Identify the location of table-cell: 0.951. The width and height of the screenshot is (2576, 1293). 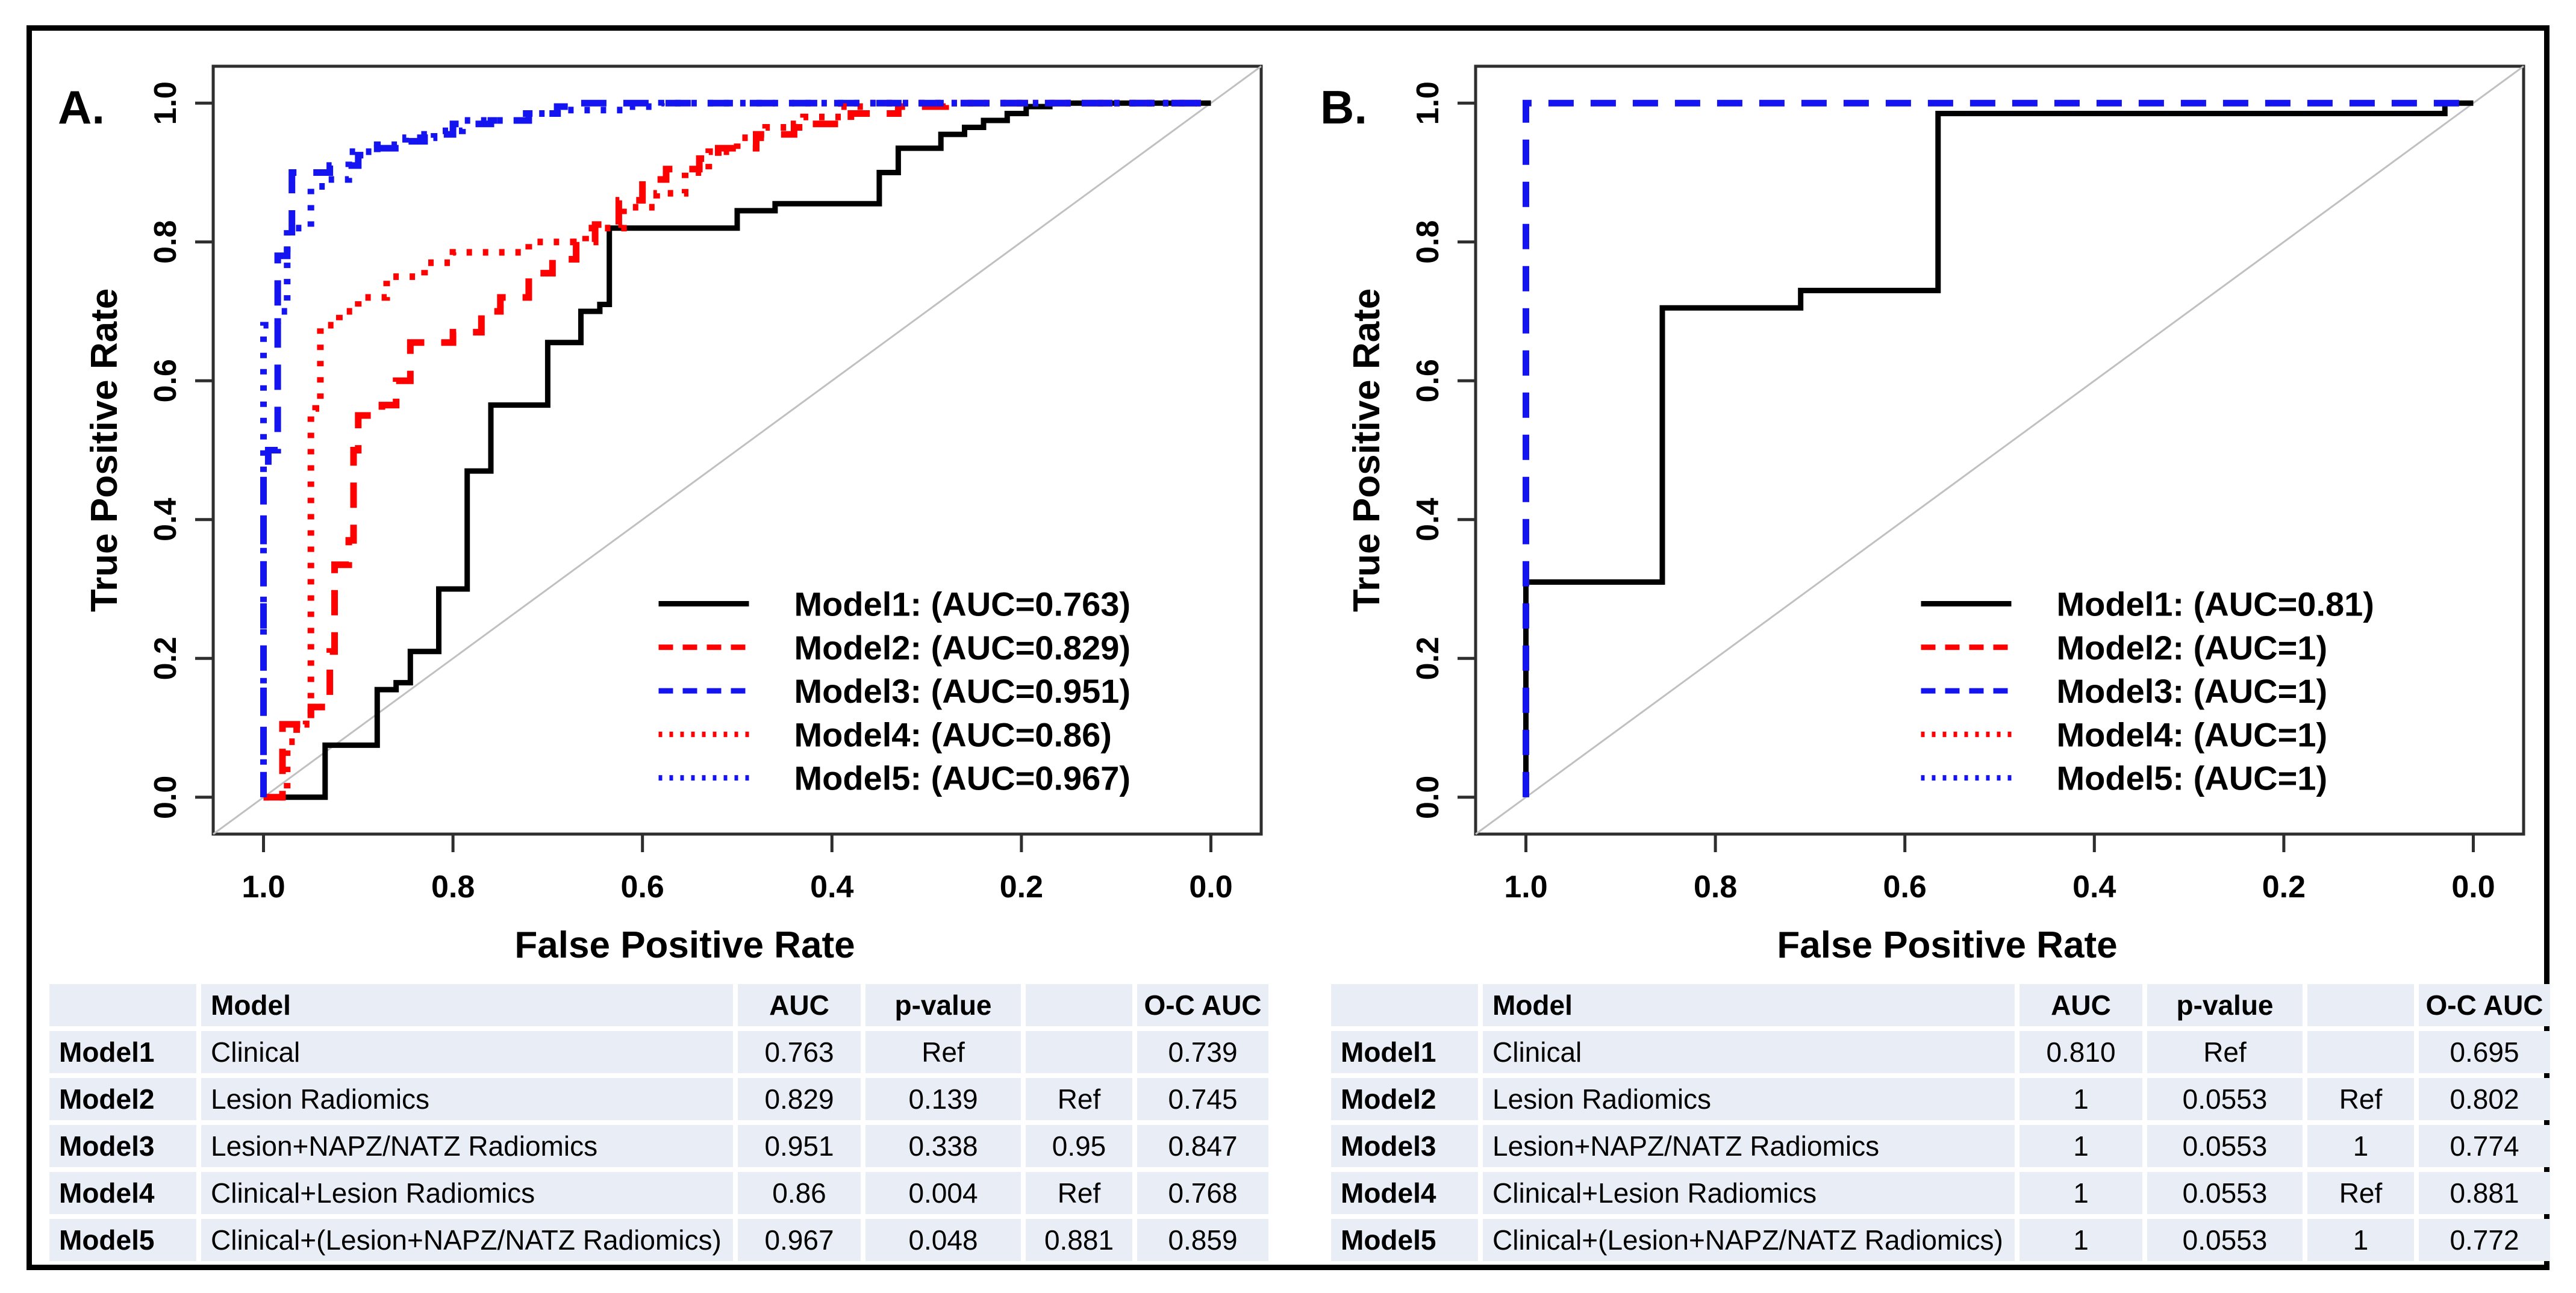
(799, 1146).